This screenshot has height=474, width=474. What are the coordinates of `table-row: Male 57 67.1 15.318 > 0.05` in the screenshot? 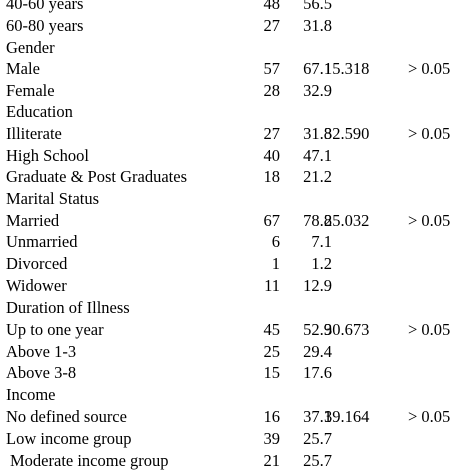 It's located at (237, 69).